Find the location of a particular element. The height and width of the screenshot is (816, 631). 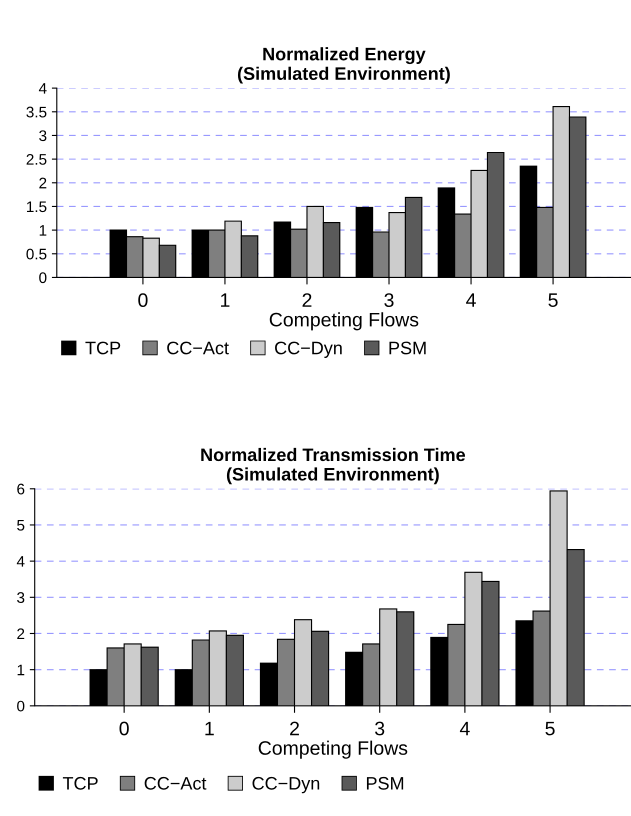

y-tick-label: 5 is located at coordinates (20, 525).